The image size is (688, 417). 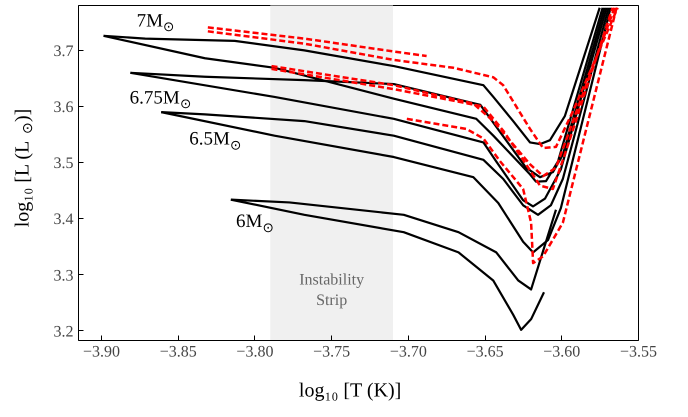 What do you see at coordinates (215, 140) in the screenshot?
I see `annotation: 6.5M⊙` at bounding box center [215, 140].